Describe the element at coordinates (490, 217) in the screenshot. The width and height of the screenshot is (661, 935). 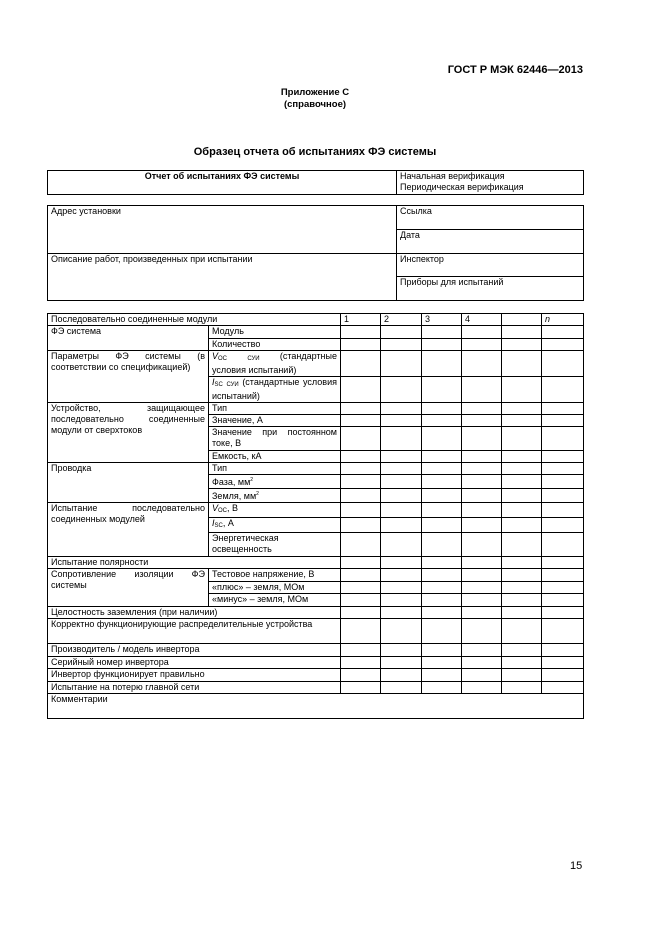
I see `reference-field: Ссылка` at that location.